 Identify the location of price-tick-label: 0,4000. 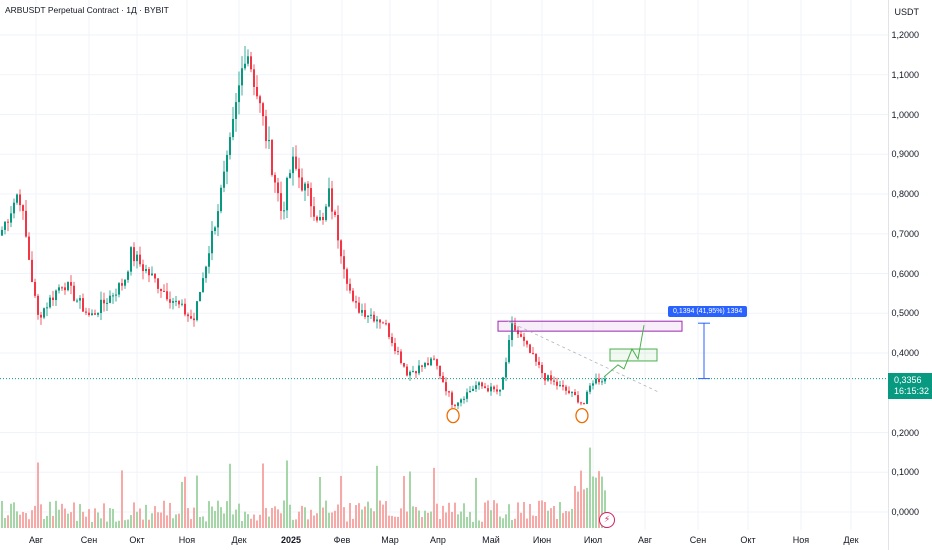
(905, 353).